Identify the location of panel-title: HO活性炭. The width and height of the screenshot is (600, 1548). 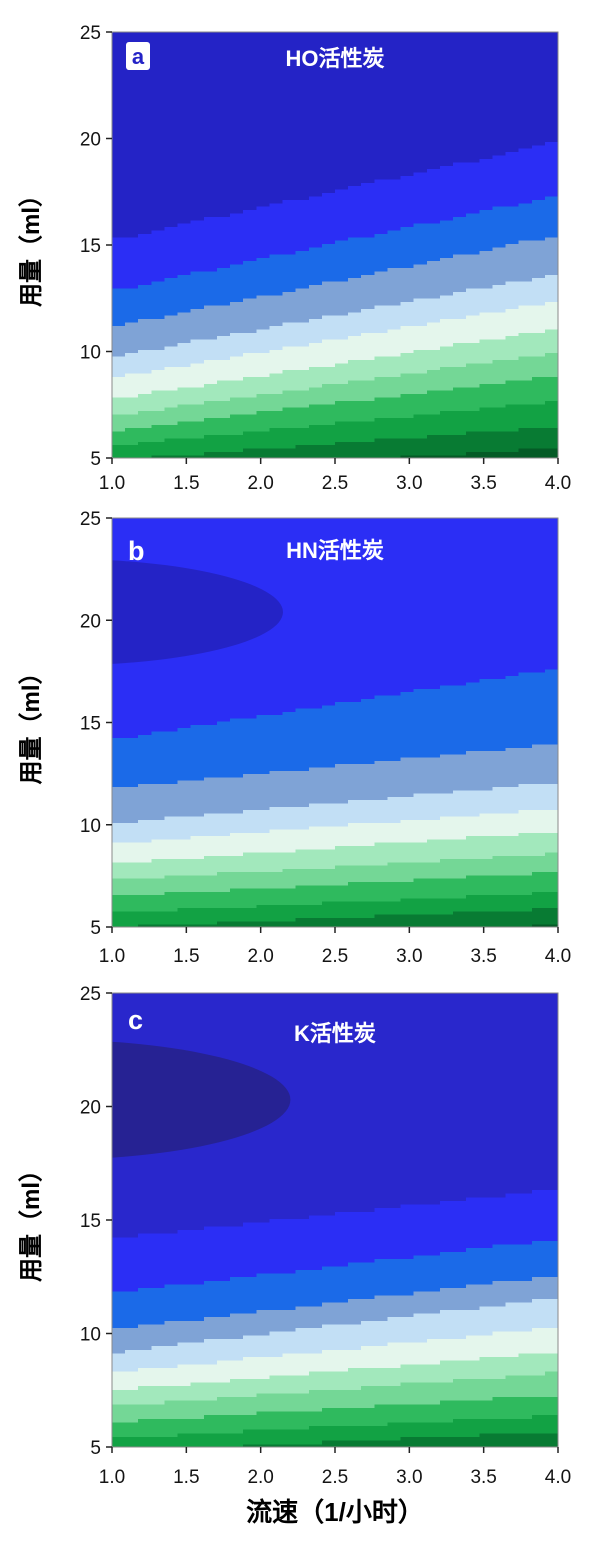
(334, 58).